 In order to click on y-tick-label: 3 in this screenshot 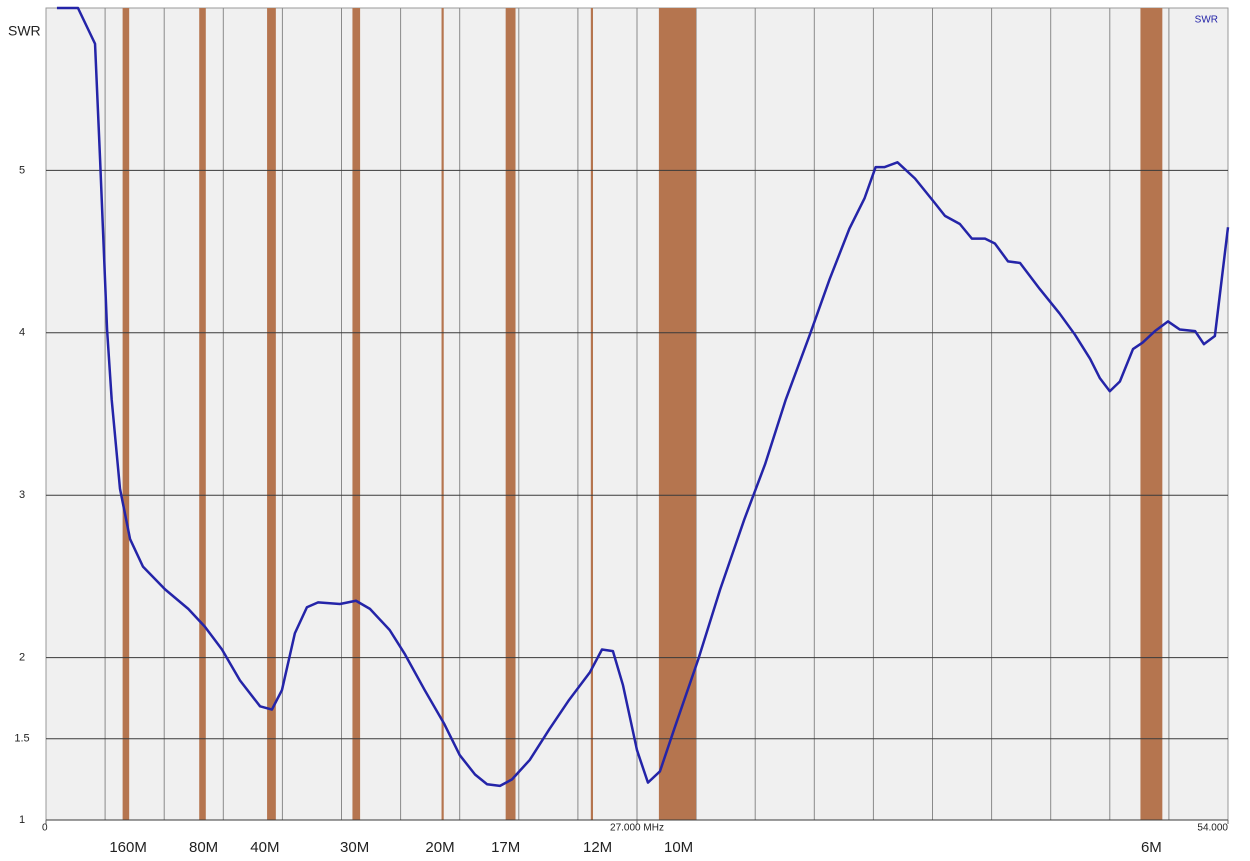, I will do `click(22, 495)`.